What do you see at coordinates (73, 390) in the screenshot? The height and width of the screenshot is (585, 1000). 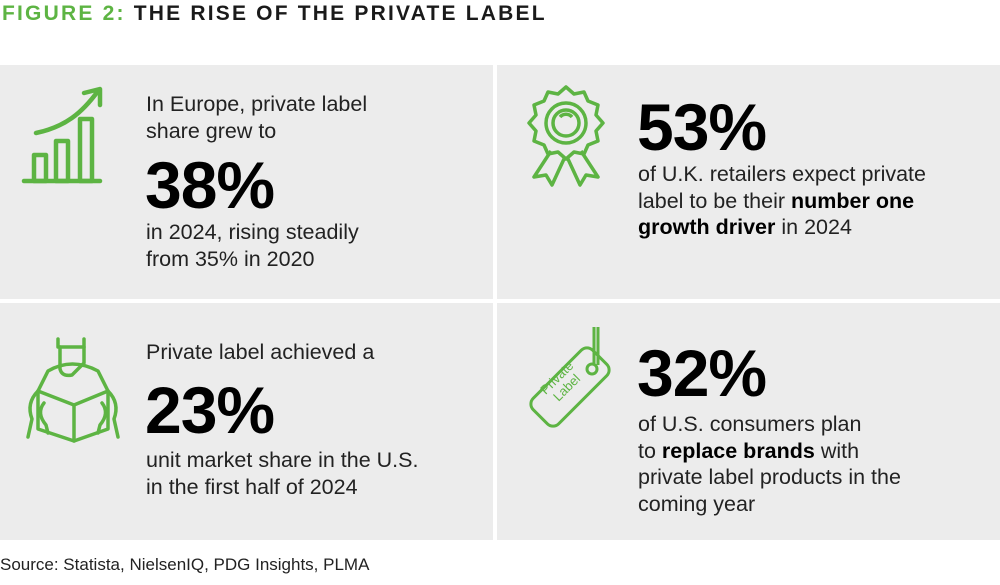 I see `hands-box-icon` at bounding box center [73, 390].